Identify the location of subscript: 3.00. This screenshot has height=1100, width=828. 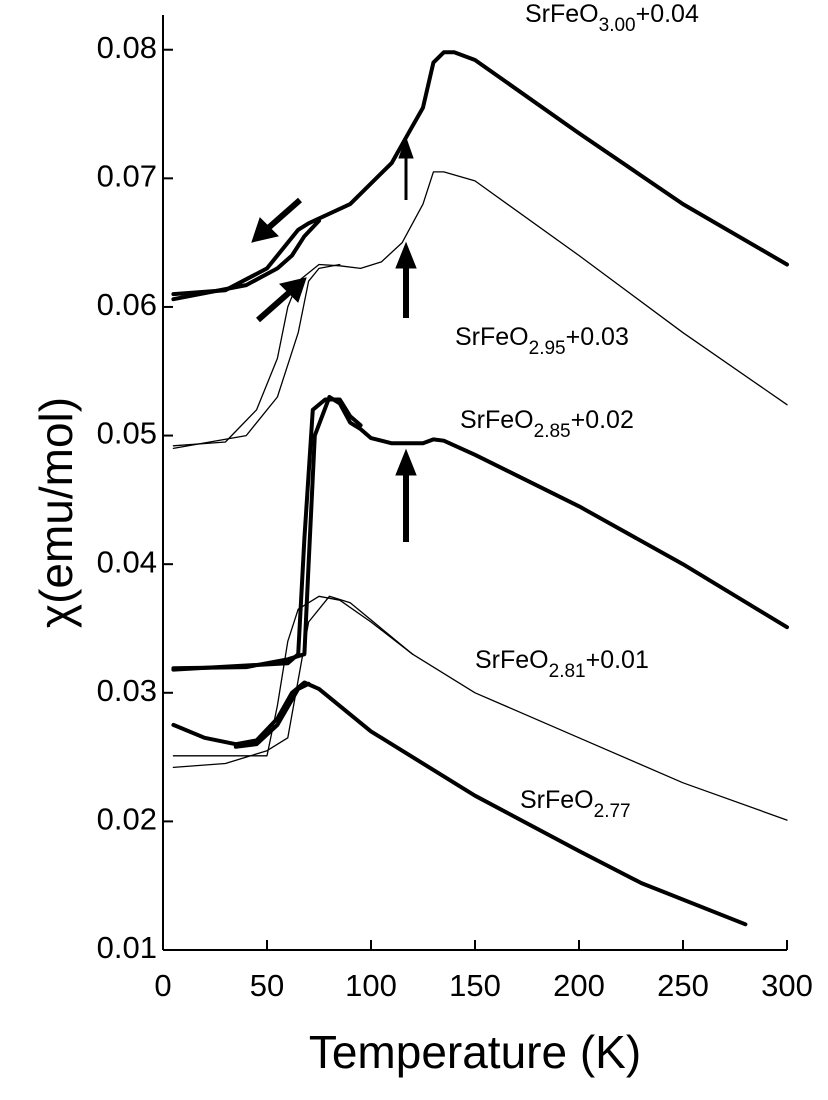
(617, 25).